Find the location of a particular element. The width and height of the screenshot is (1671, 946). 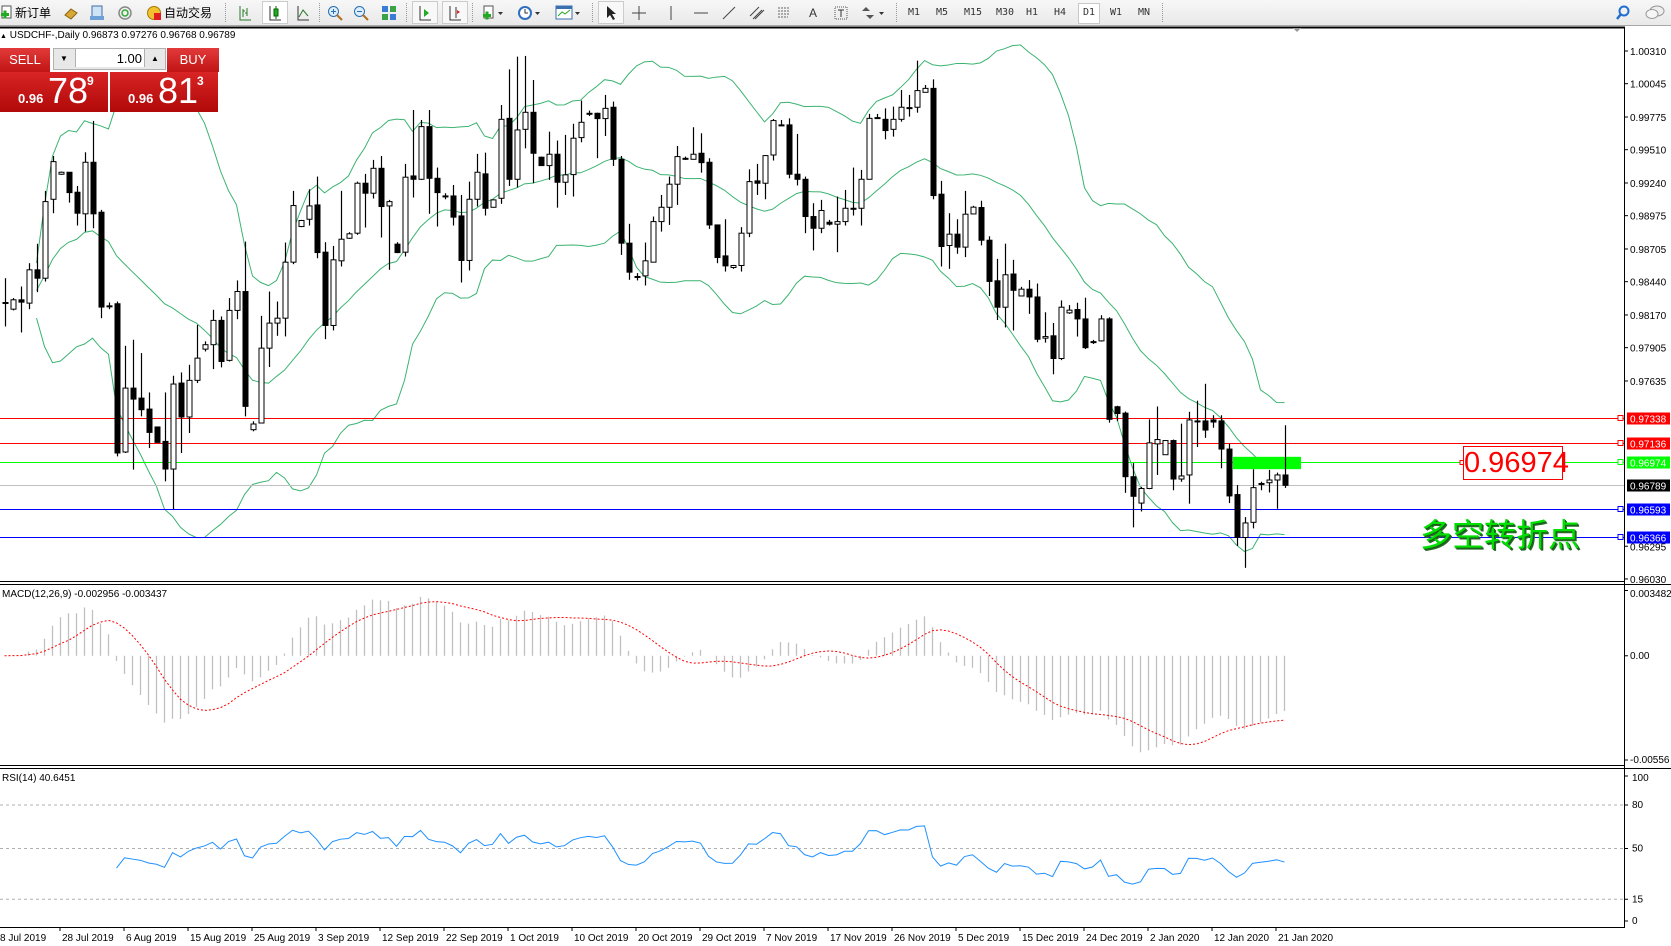

channel-tool-button is located at coordinates (757, 12).